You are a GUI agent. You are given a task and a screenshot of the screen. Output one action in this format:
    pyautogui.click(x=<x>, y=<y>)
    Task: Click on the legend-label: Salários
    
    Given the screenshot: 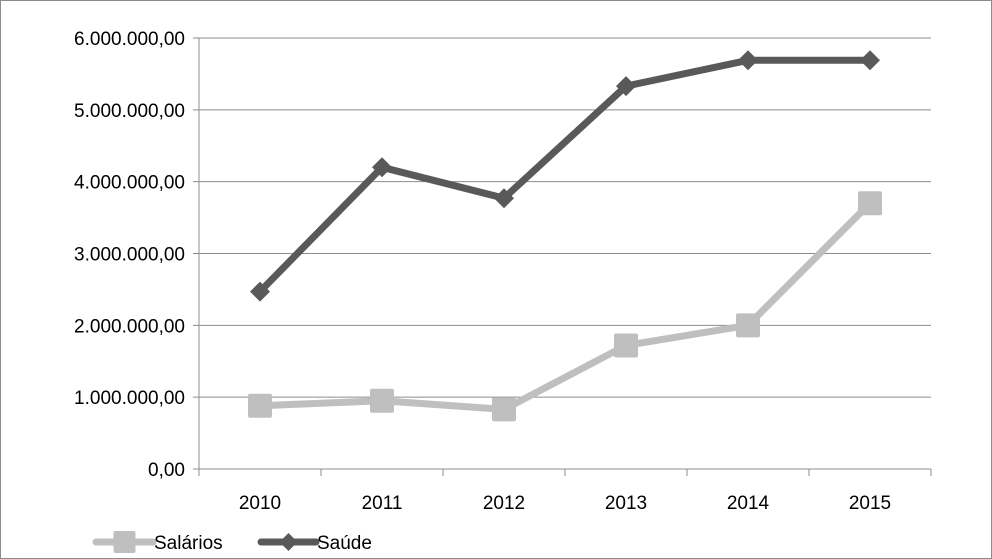 What is the action you would take?
    pyautogui.click(x=188, y=543)
    